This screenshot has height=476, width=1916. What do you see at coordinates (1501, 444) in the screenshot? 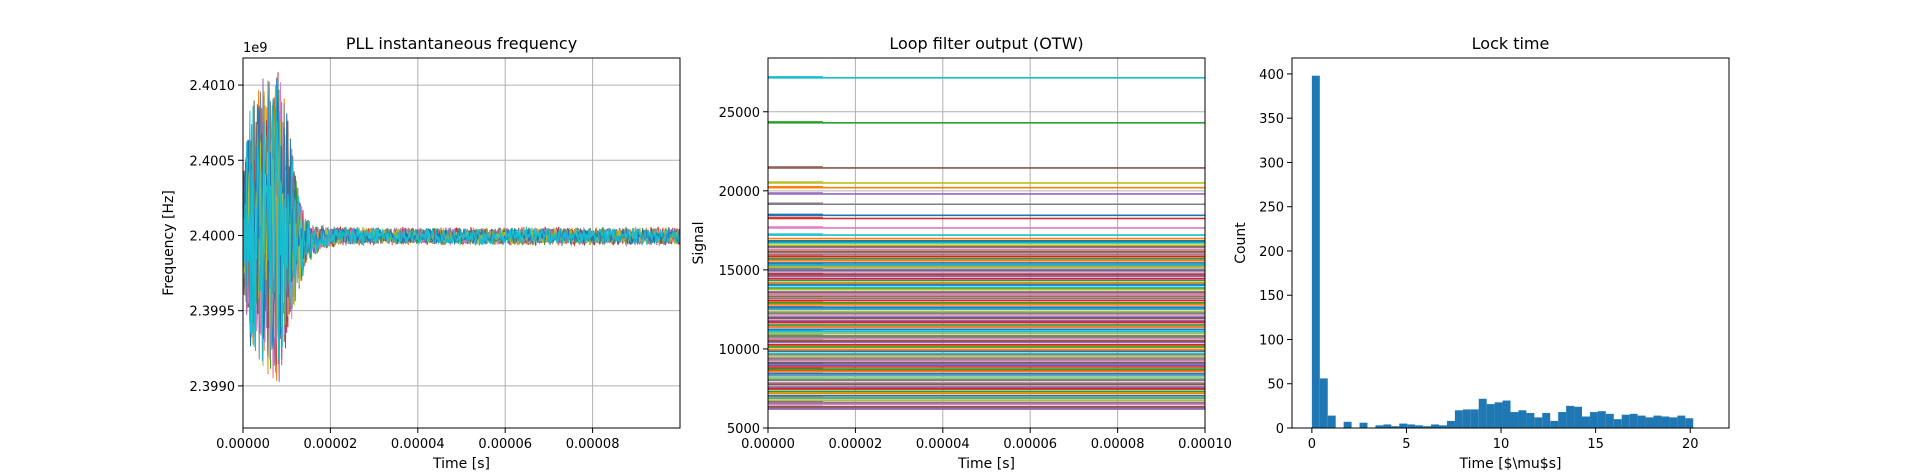
I see `x-tick-label: 10` at bounding box center [1501, 444].